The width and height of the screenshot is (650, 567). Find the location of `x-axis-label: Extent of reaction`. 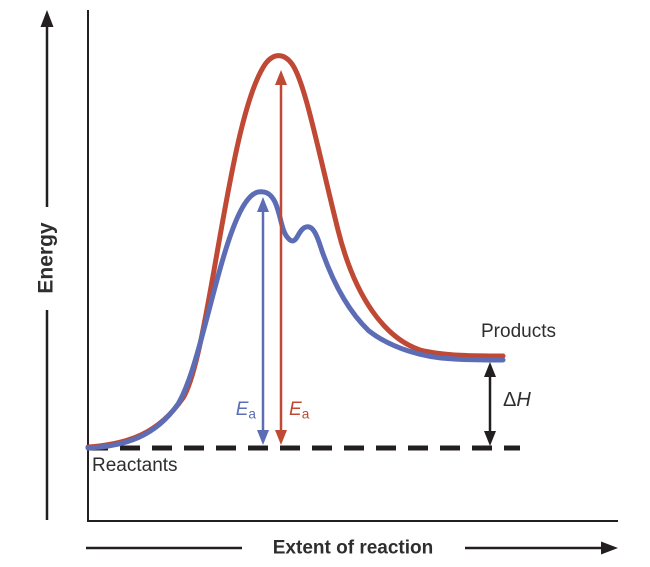

x-axis-label: Extent of reaction is located at coordinates (353, 548).